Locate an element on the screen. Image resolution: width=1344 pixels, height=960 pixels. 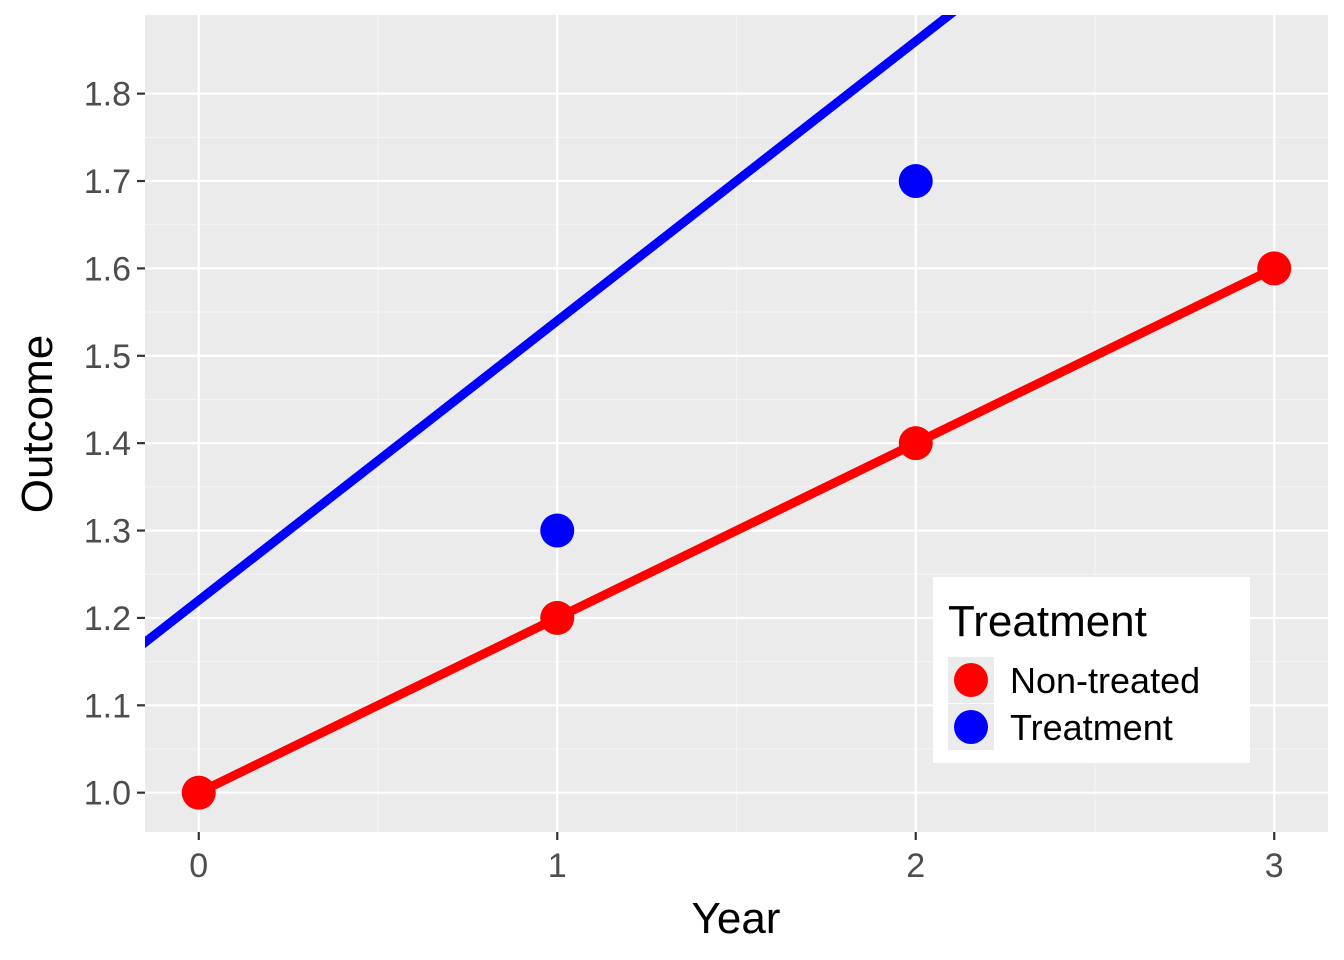
y-tick-label: 1.3 is located at coordinates (107, 532).